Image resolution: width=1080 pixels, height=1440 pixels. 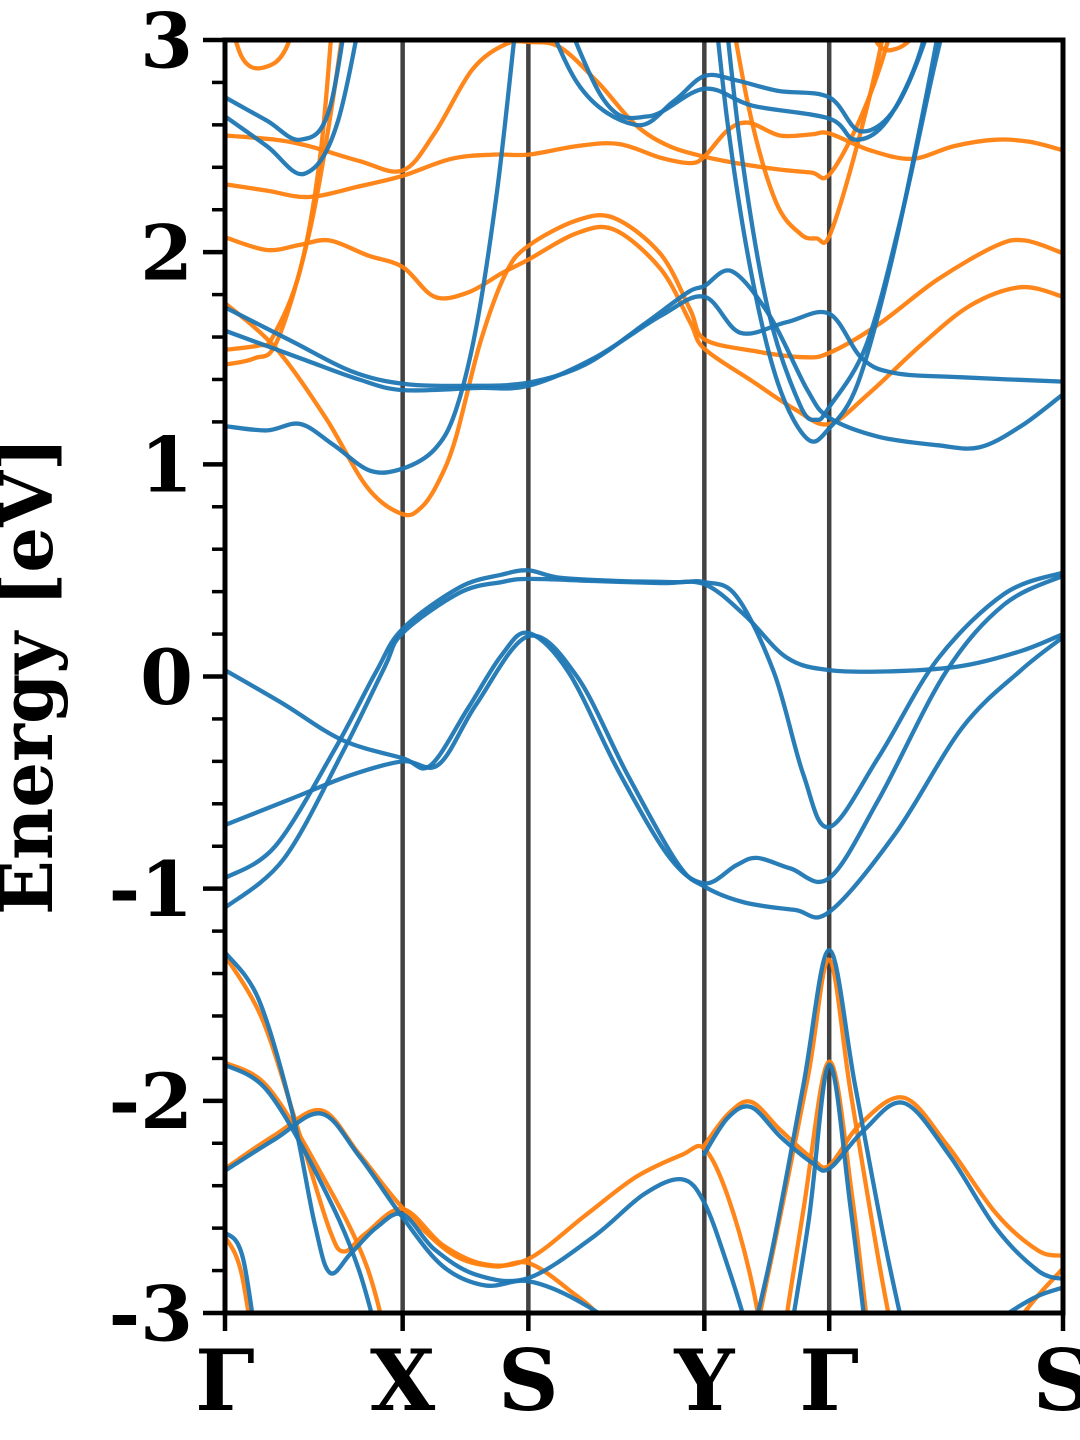 What do you see at coordinates (151, 889) in the screenshot?
I see `y-tick-label: -1` at bounding box center [151, 889].